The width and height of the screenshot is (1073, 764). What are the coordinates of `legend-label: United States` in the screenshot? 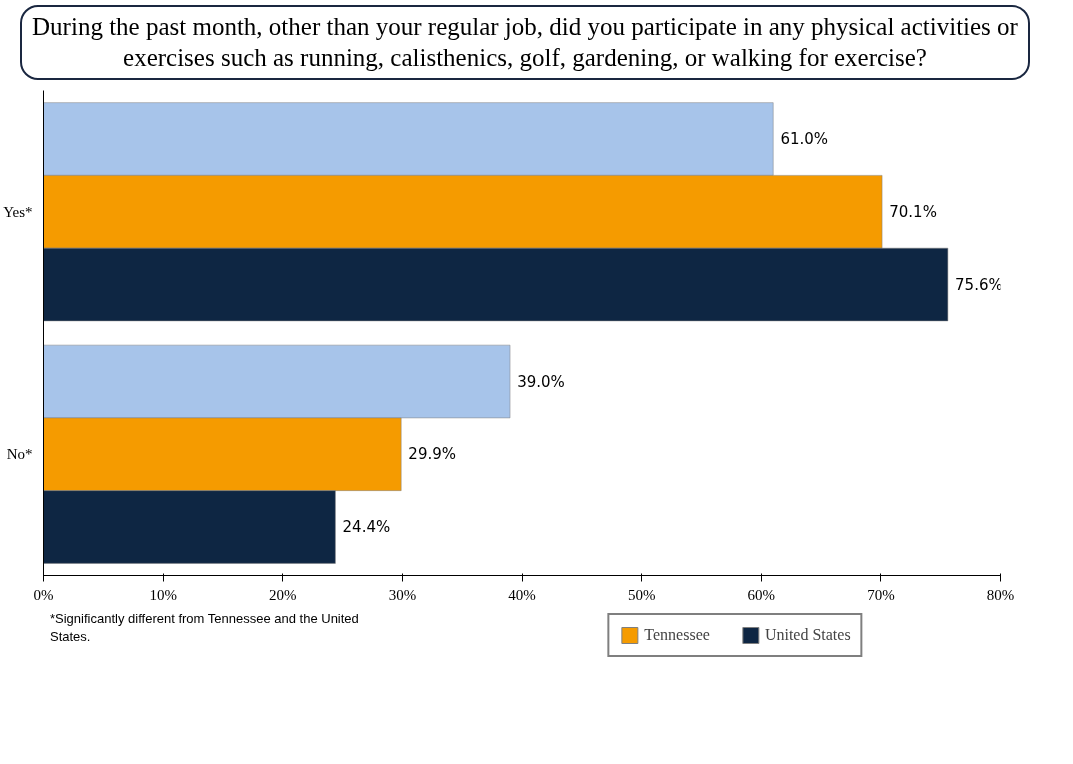 It's located at (807, 634).